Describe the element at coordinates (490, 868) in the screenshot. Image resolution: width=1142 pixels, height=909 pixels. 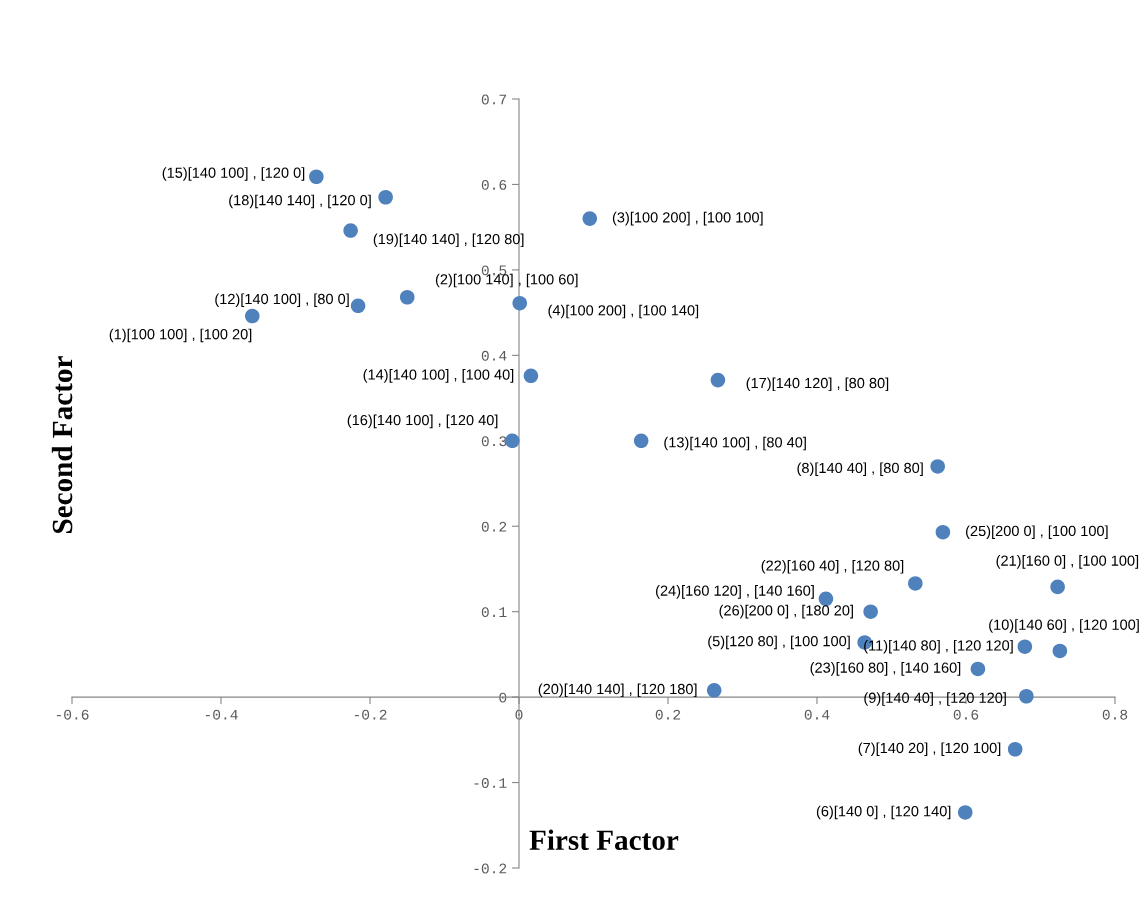
I see `y-tick-label: -0.2` at that location.